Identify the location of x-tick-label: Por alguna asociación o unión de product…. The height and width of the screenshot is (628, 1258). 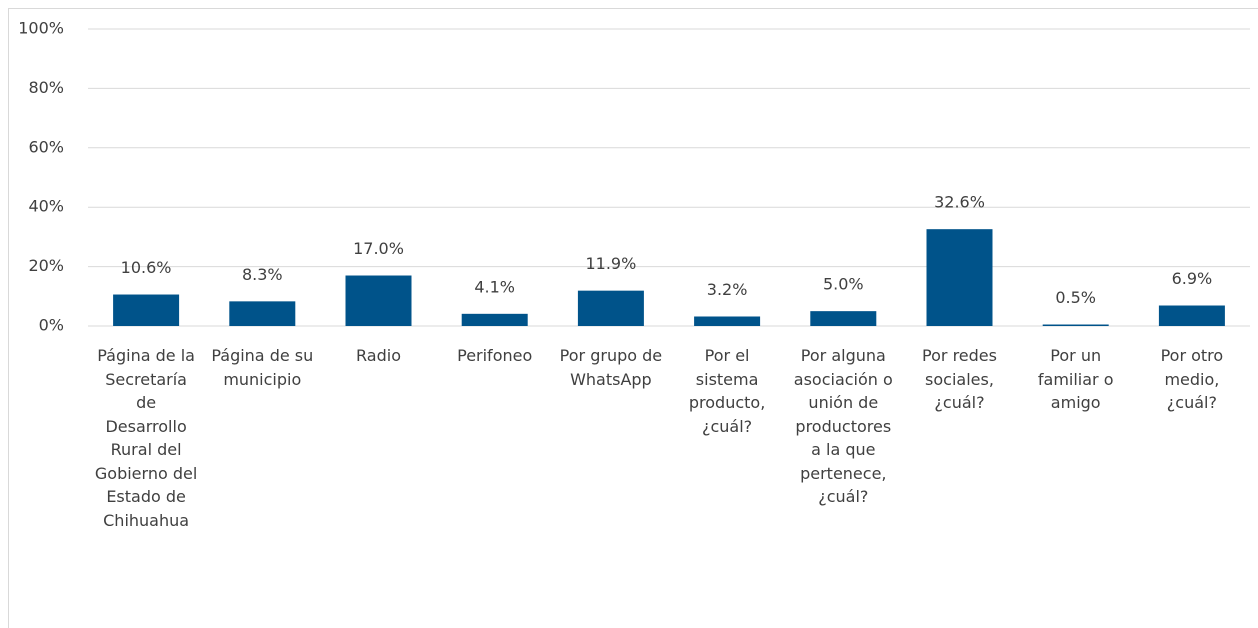
(843, 426).